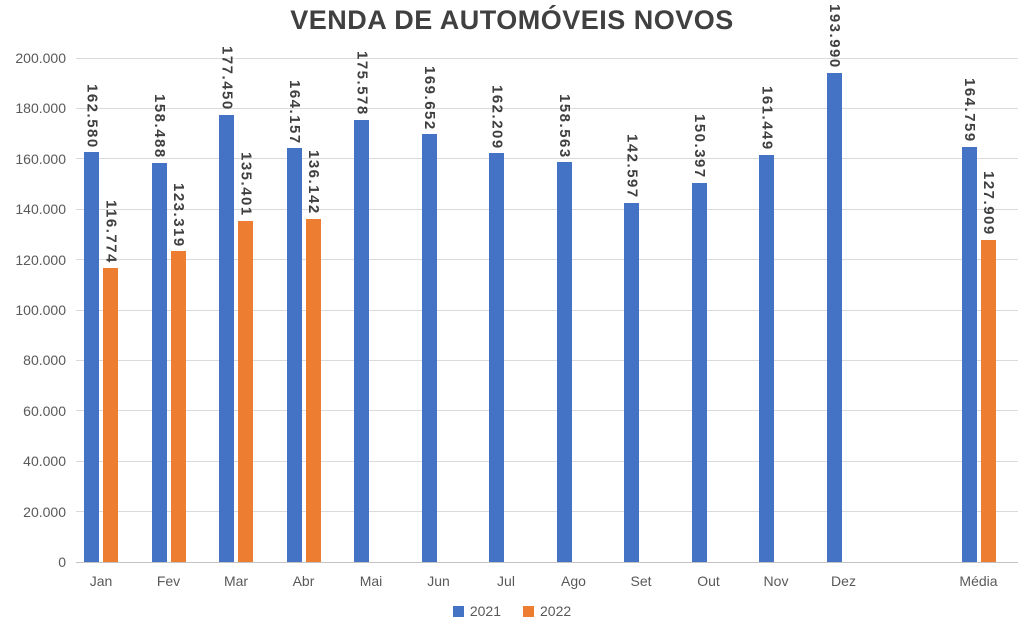 The width and height of the screenshot is (1024, 631). I want to click on x-axis-label-Fev: Fev, so click(168, 581).